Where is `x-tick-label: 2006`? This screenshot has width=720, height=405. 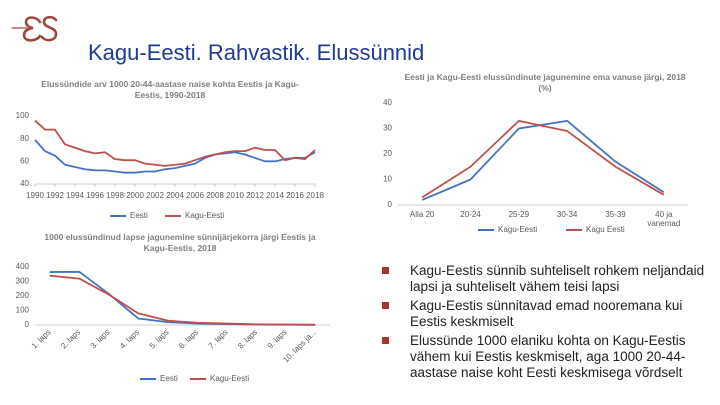 x-tick-label: 2006 is located at coordinates (195, 195).